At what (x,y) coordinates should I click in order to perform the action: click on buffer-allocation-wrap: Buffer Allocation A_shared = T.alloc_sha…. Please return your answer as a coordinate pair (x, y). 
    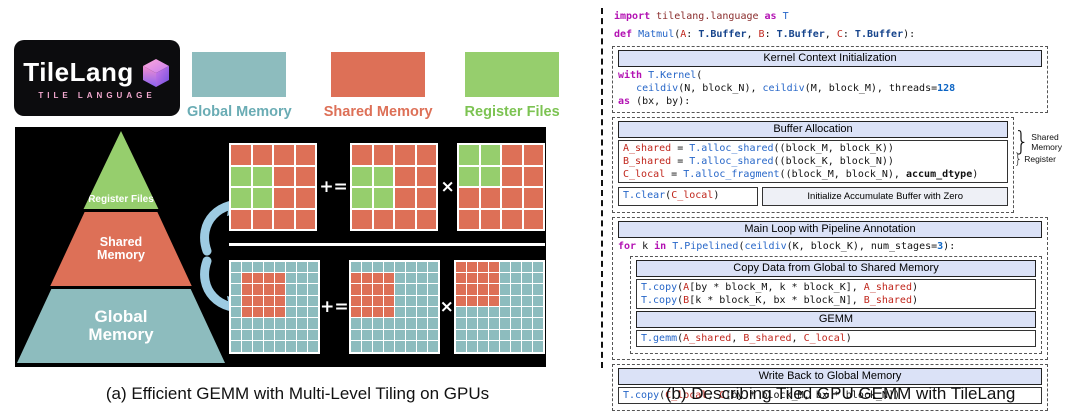
    Looking at the image, I should click on (837, 165).